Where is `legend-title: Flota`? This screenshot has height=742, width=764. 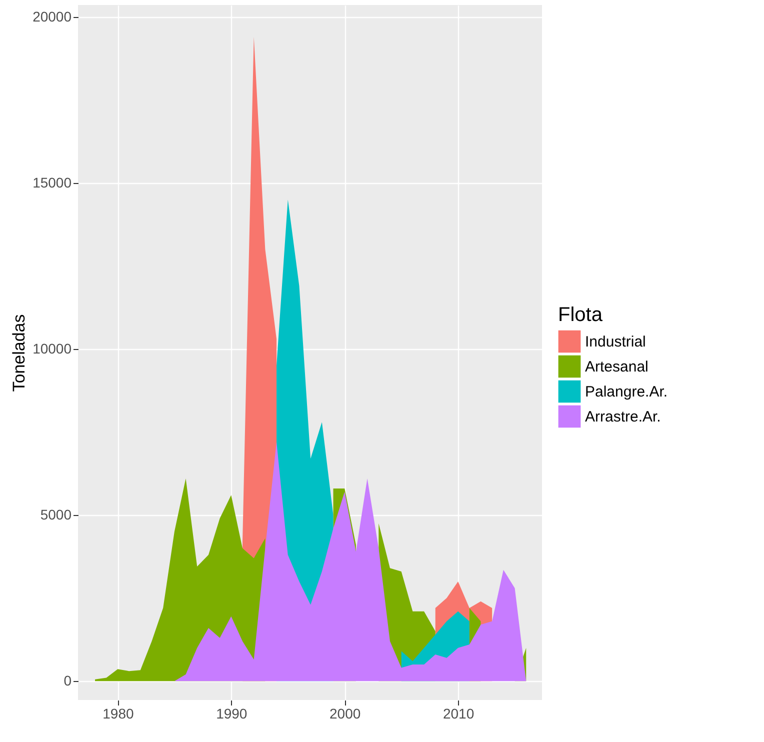 legend-title: Flota is located at coordinates (581, 315).